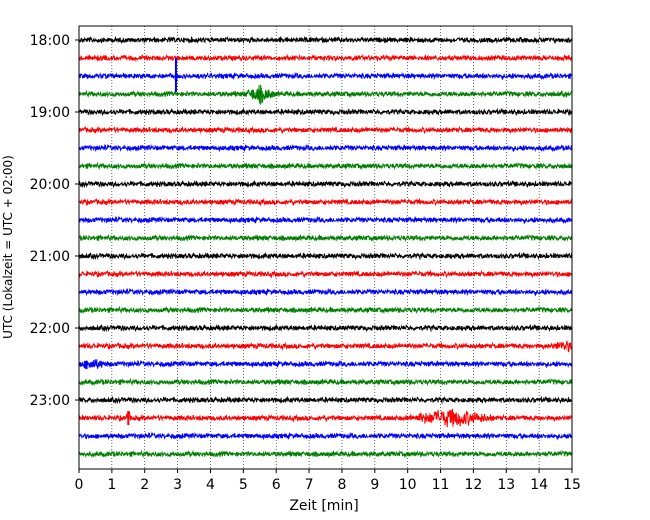 The image size is (650, 520). I want to click on trace-2045, so click(325, 238).